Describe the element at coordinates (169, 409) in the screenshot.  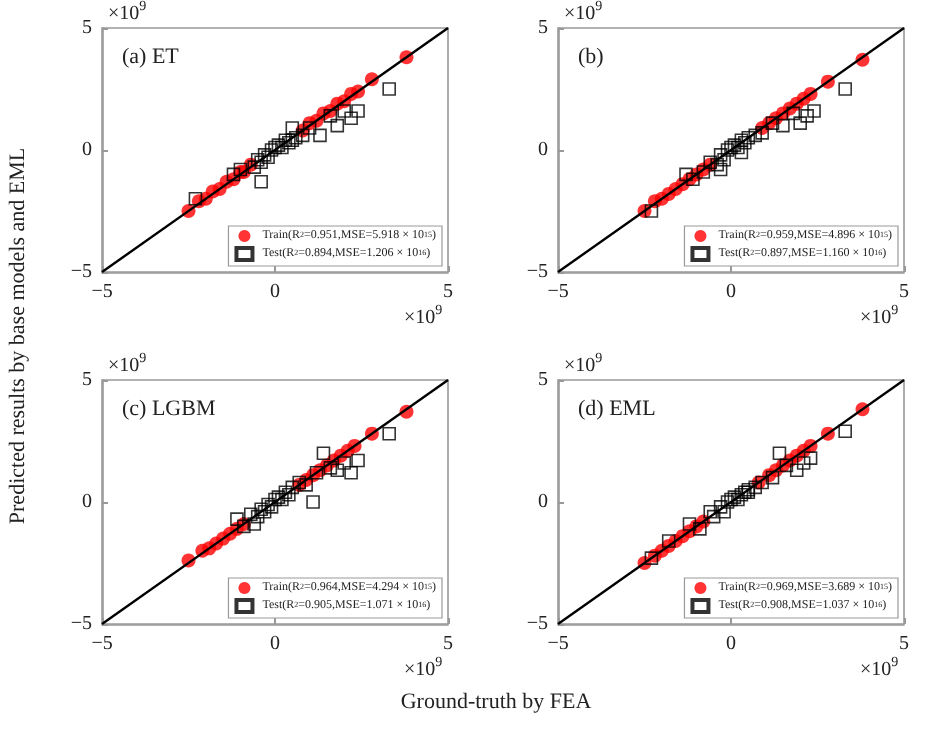
I see `text: (c) LGBM` at that location.